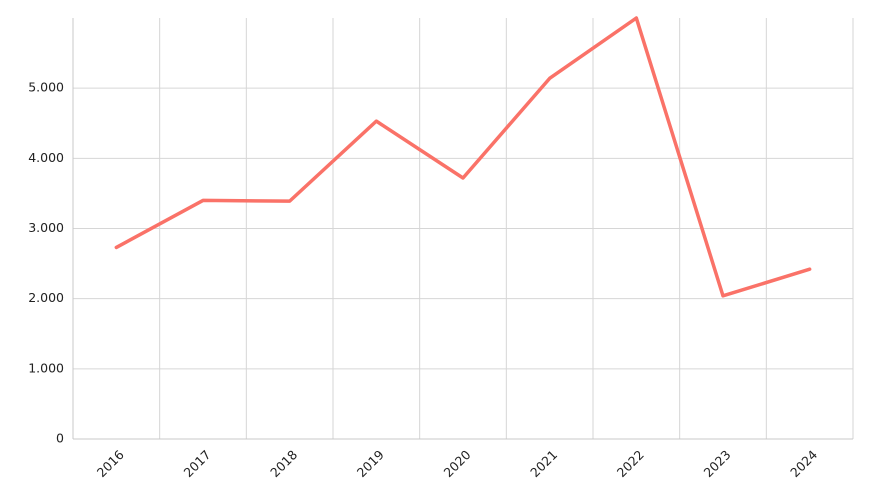 This screenshot has height=500, width=873. Describe the element at coordinates (716, 463) in the screenshot. I see `x-tick-label: 2023` at that location.